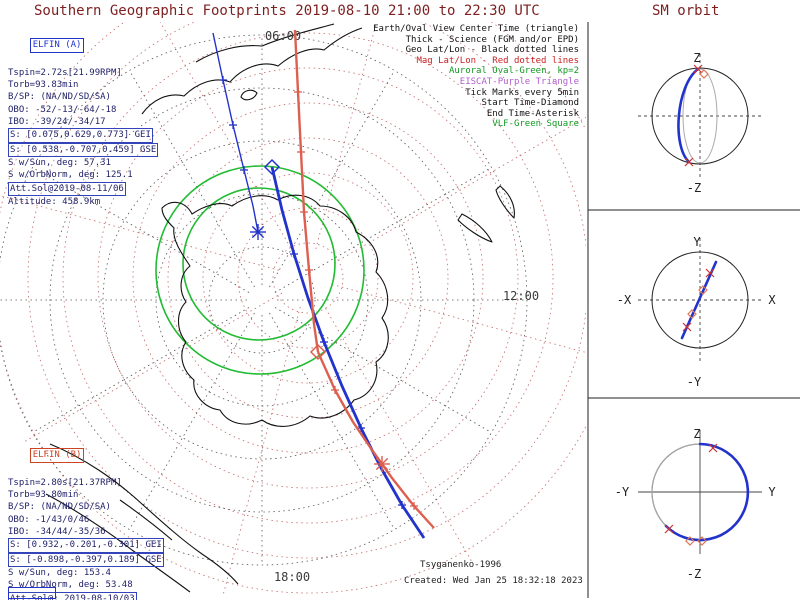  I want to click on elfin-a-header: ELFIN (A), so click(57, 45).